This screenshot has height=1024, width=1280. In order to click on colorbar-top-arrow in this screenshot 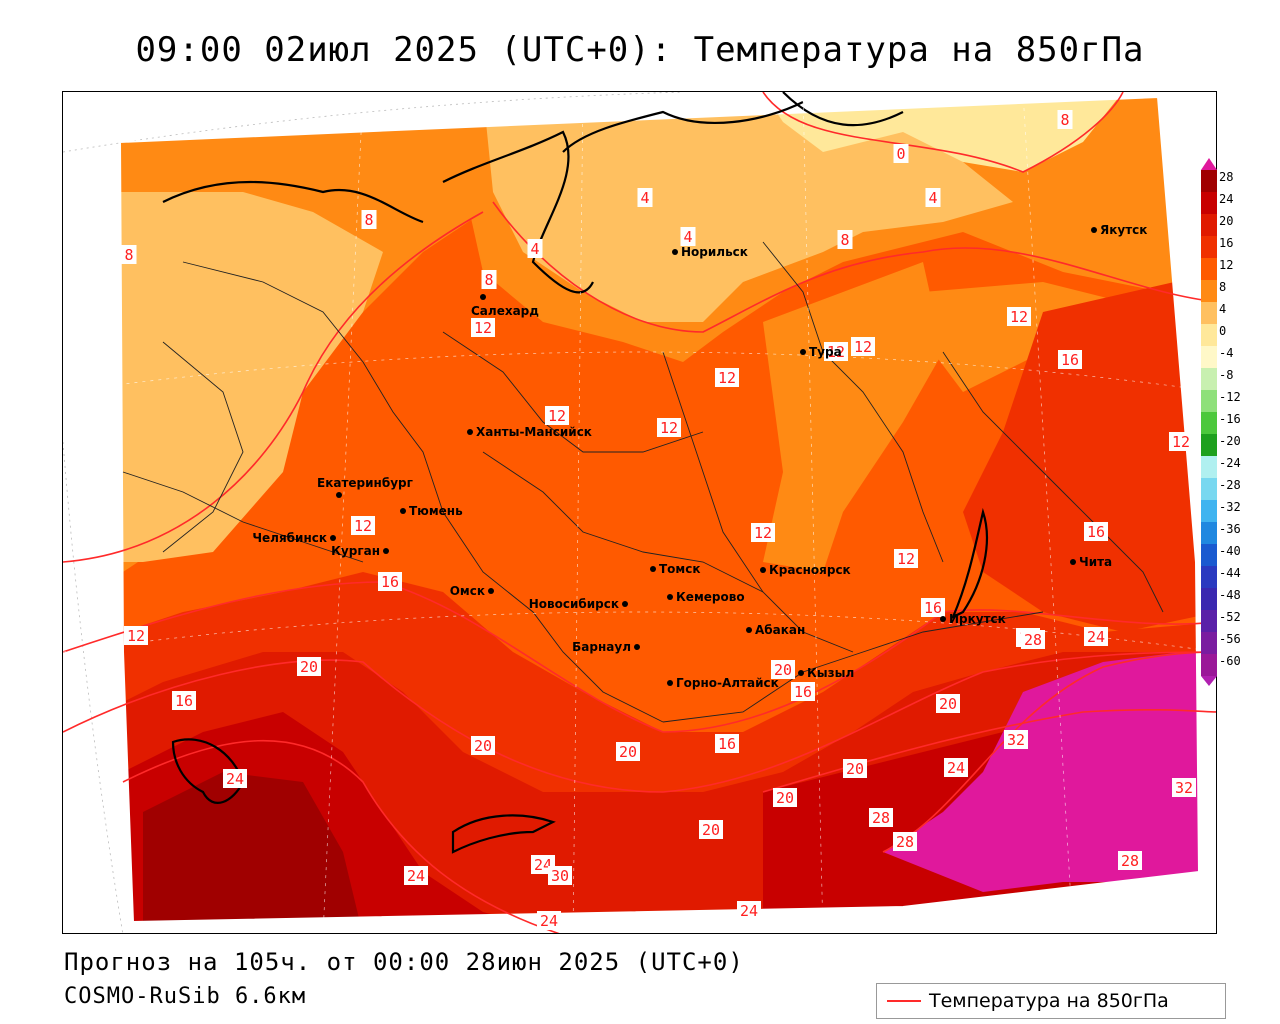, I will do `click(1209, 164)`.